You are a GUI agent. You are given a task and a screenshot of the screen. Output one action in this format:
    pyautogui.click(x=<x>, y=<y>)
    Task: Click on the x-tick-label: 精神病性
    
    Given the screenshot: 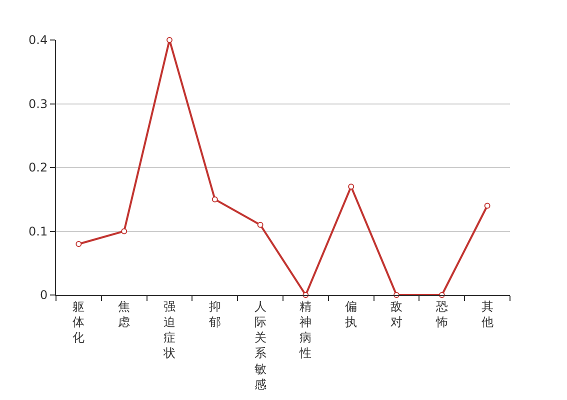 What is the action you would take?
    pyautogui.click(x=305, y=329)
    